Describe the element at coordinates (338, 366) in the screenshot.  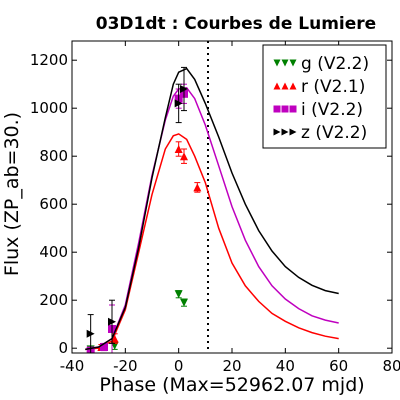
I see `x-tick-label-5: 60` at that location.